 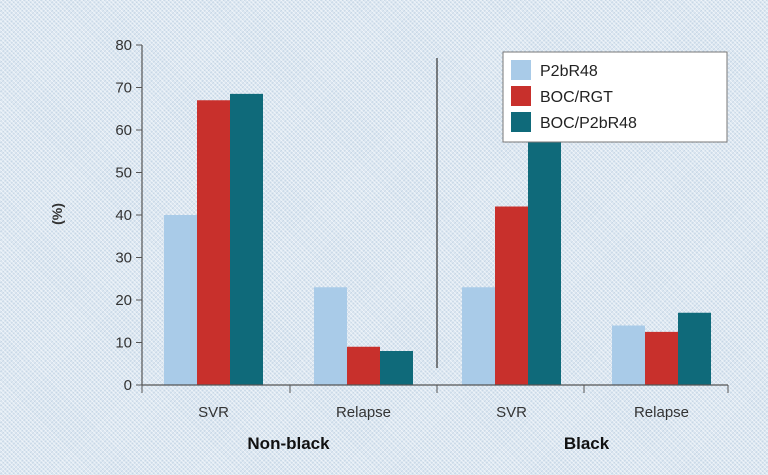 I want to click on legend-box, so click(x=615, y=97).